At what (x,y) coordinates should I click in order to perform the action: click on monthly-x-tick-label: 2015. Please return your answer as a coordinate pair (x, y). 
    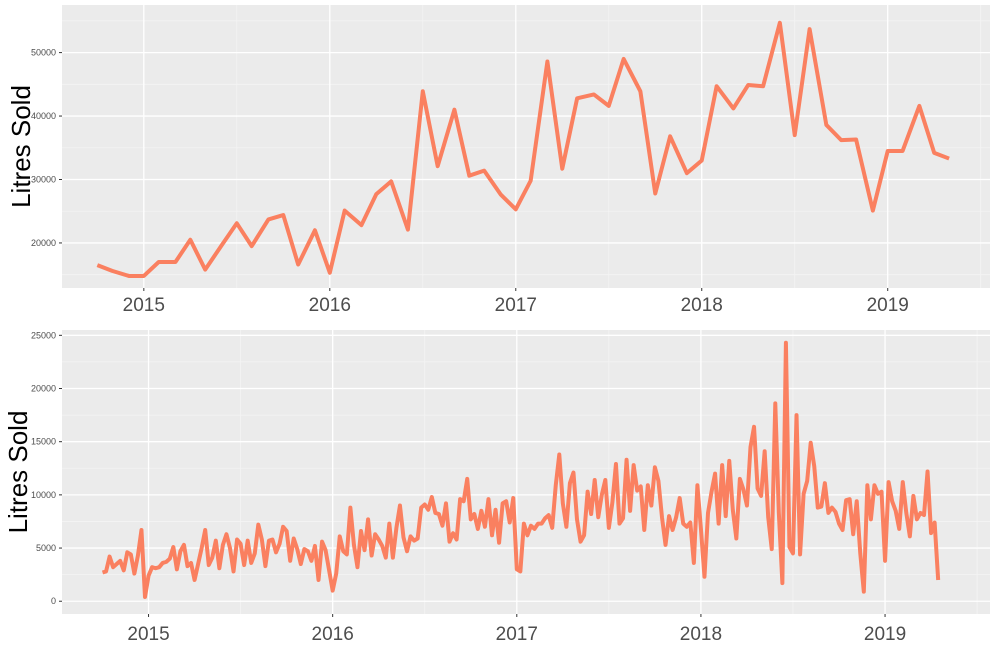
    Looking at the image, I should click on (144, 305).